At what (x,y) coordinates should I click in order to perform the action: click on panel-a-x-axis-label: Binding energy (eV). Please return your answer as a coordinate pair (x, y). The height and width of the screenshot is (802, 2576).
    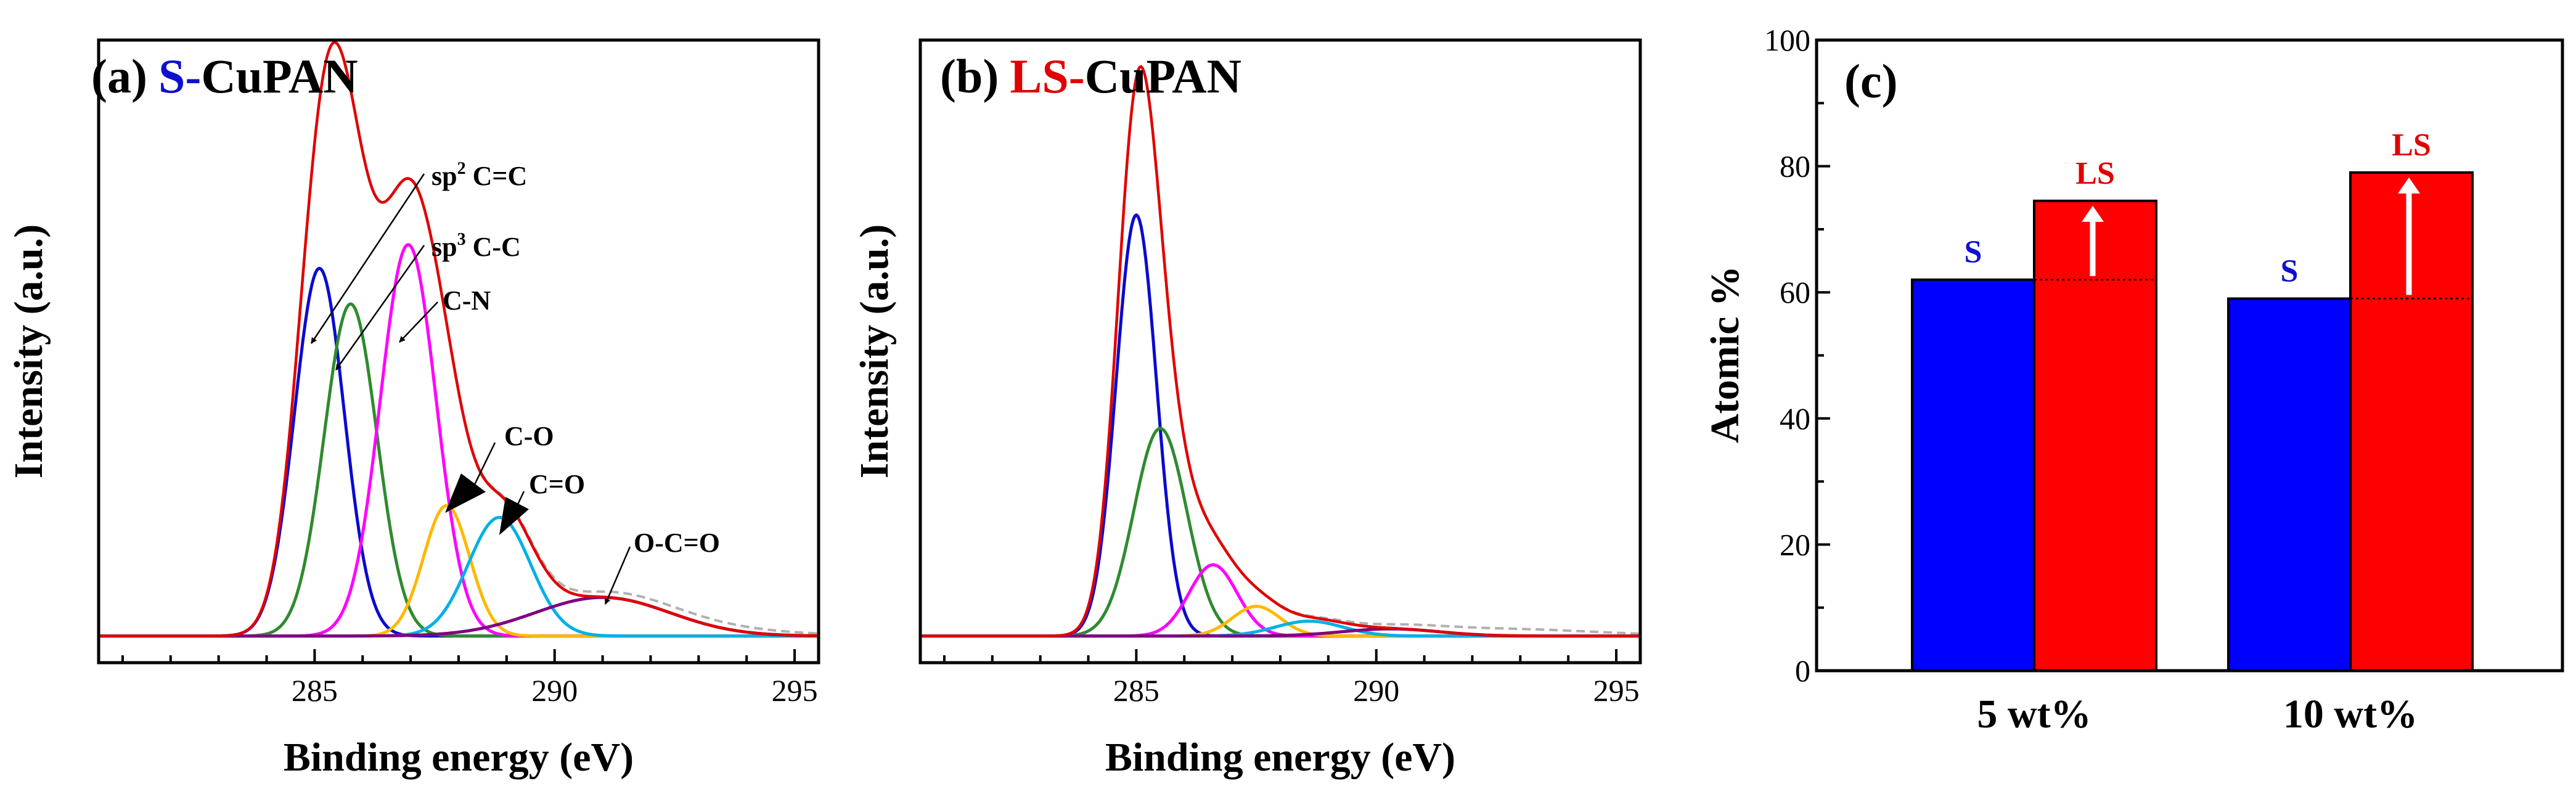
    Looking at the image, I should click on (459, 757).